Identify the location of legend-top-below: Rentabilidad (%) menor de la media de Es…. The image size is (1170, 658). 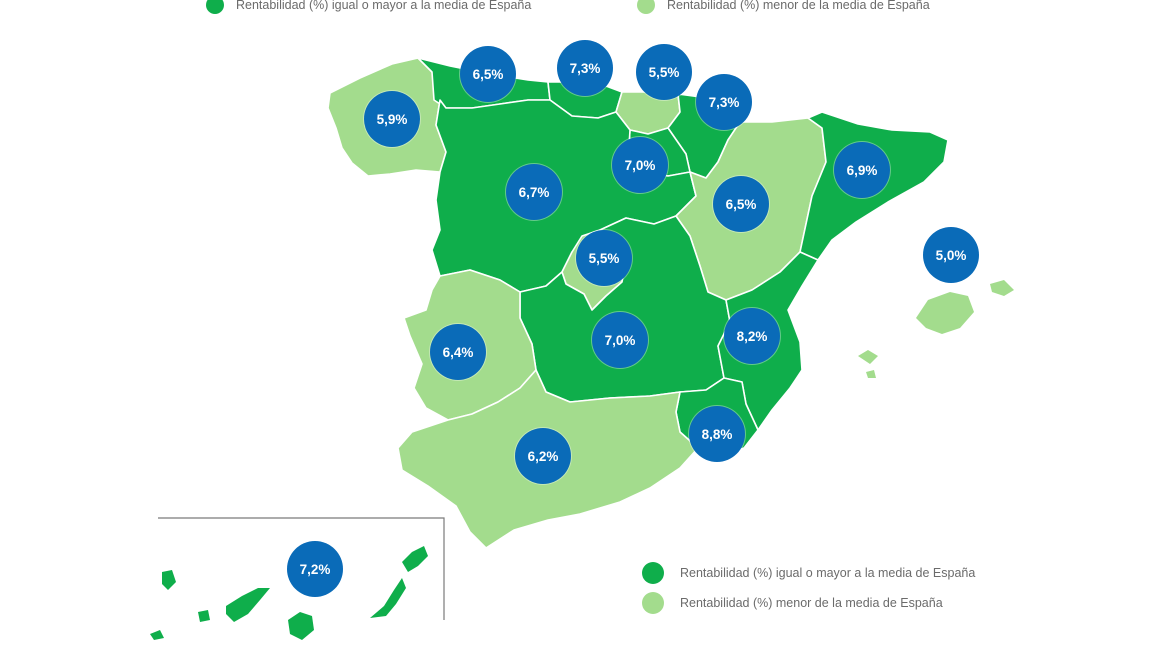
(783, 7).